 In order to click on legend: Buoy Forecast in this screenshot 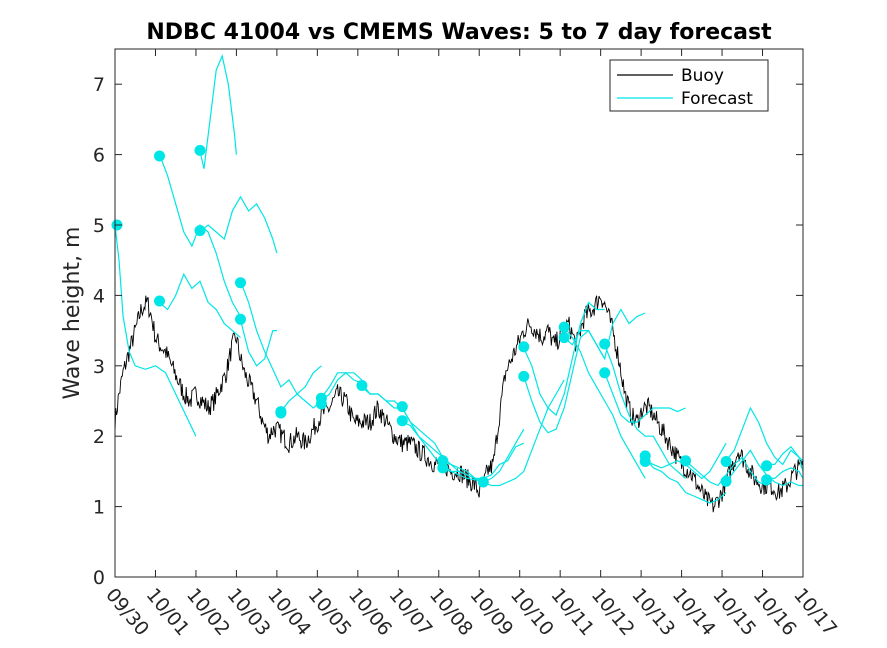, I will do `click(689, 85)`.